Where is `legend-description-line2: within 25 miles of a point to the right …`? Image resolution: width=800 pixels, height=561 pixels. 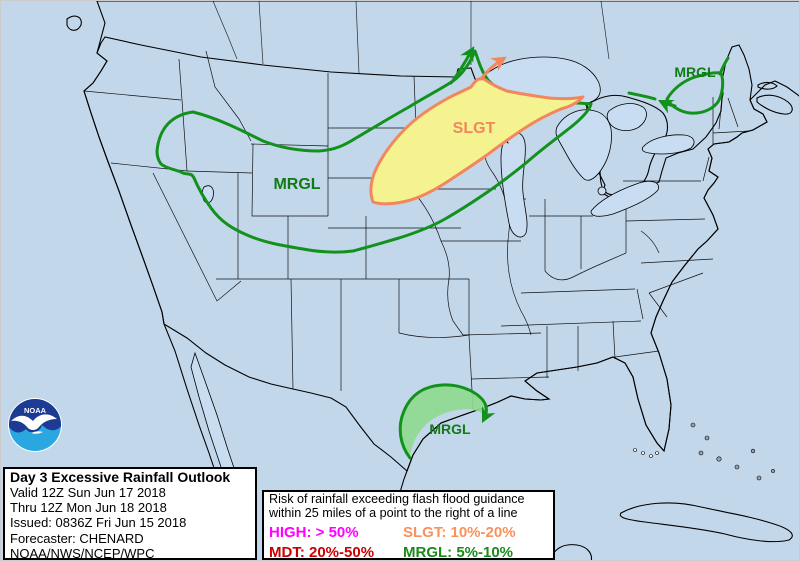
legend-description-line2: within 25 miles of a point to the right … is located at coordinates (393, 512).